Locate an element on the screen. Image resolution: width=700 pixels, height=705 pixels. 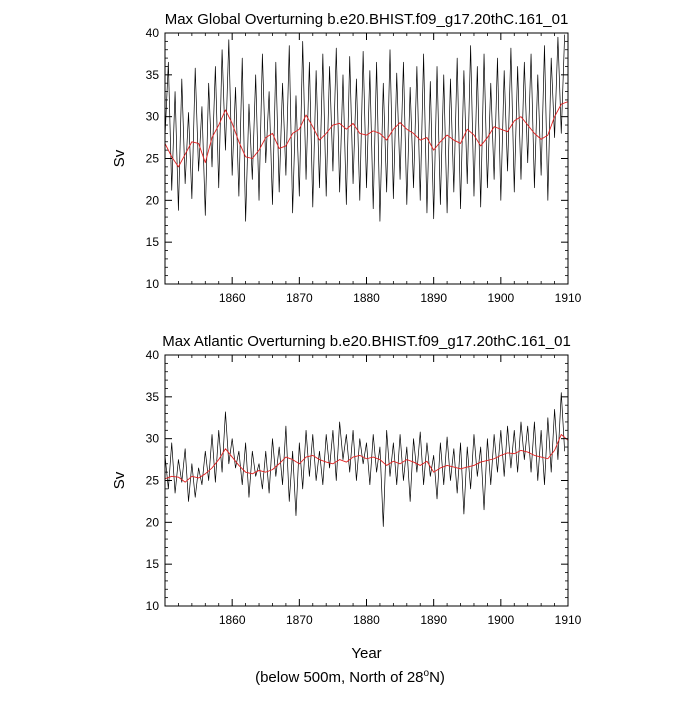
footer-note-suffix: N) is located at coordinates (437, 677).